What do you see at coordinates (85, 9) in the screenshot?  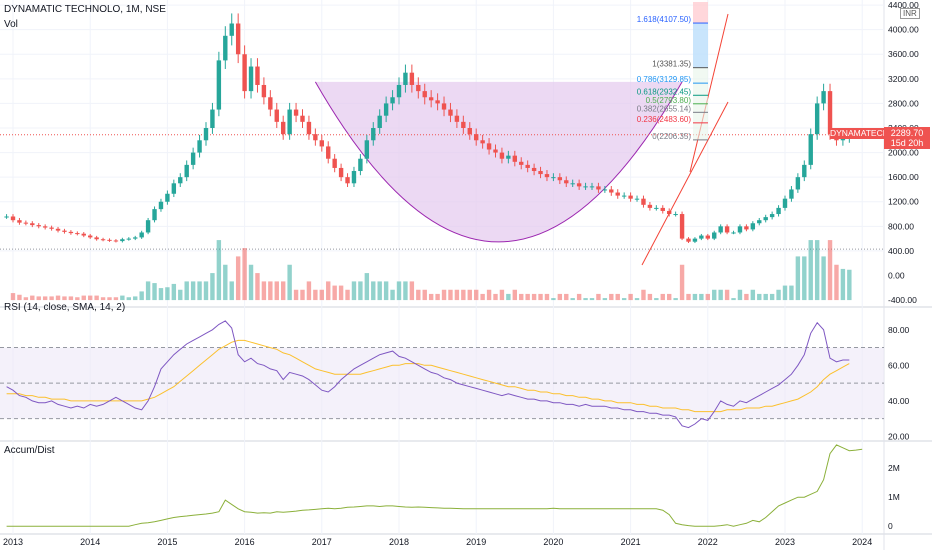 I see `chart-title: DYNAMATIC TECHNOLO, 1M, NSE` at bounding box center [85, 9].